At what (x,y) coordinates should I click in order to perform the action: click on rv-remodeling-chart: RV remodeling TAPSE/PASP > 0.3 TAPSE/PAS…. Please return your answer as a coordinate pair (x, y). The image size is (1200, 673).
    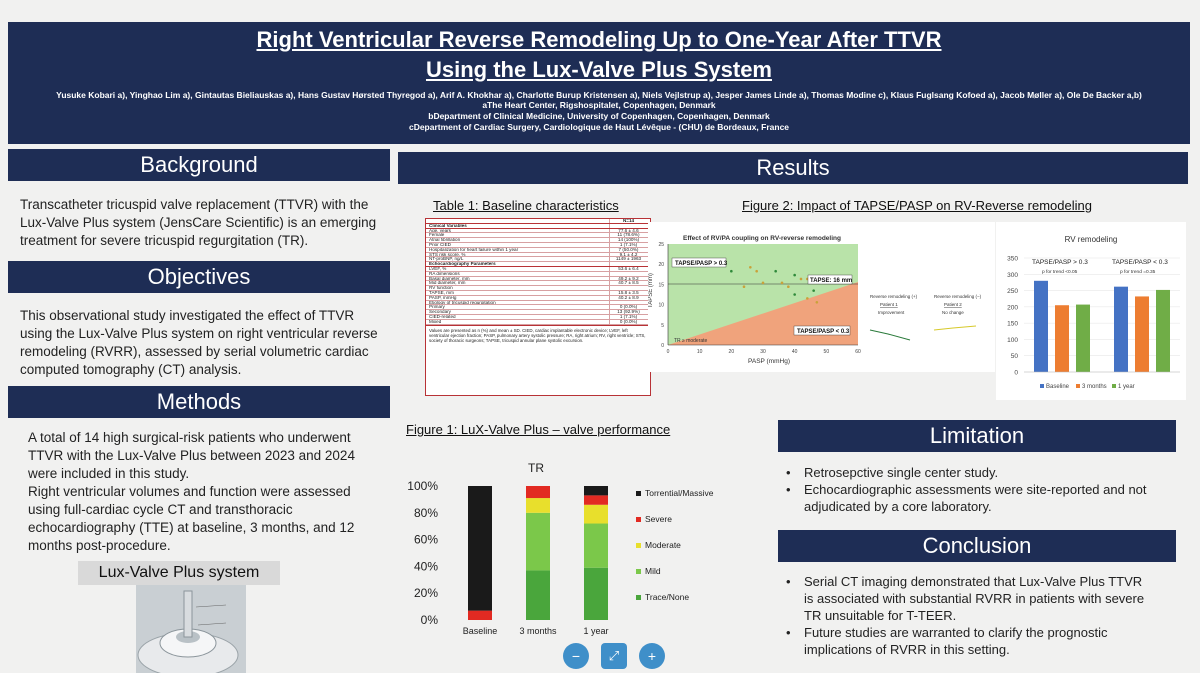
    Looking at the image, I should click on (1091, 311).